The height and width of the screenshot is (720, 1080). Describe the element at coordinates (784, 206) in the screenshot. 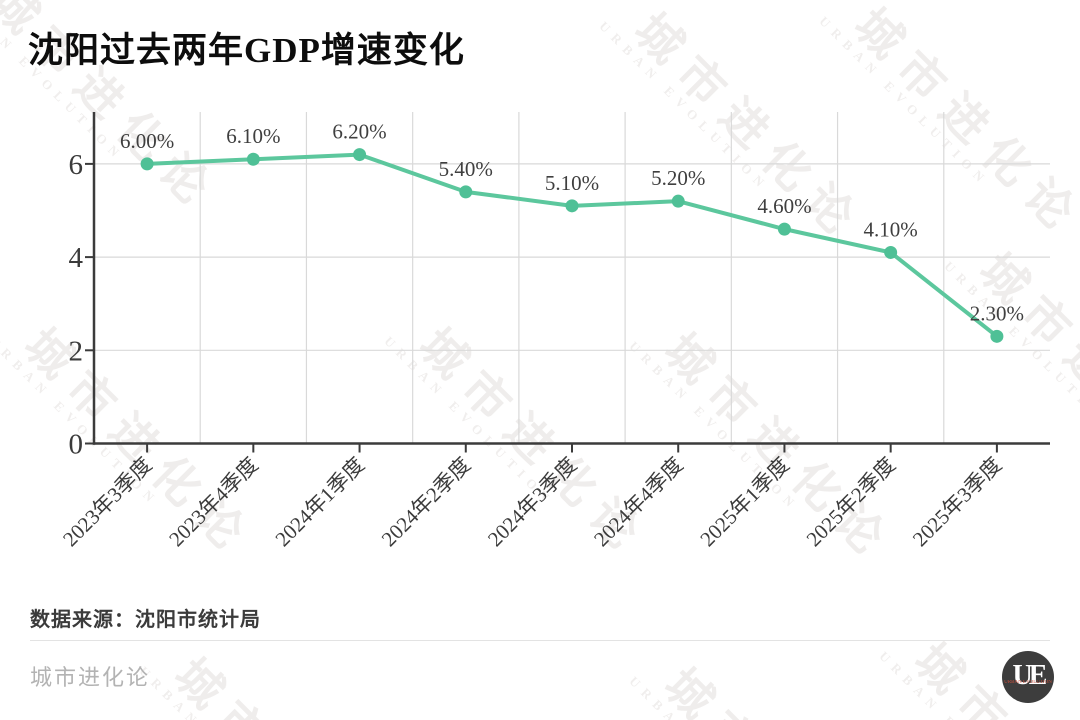

I see `data-point-label: 4.60%` at that location.